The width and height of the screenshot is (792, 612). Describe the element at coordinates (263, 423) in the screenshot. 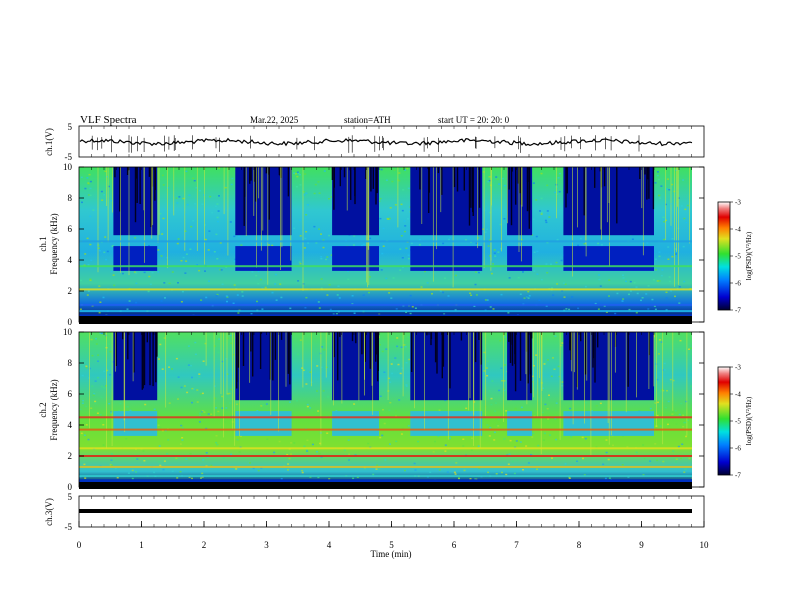

I see `quiet-band-mid` at that location.